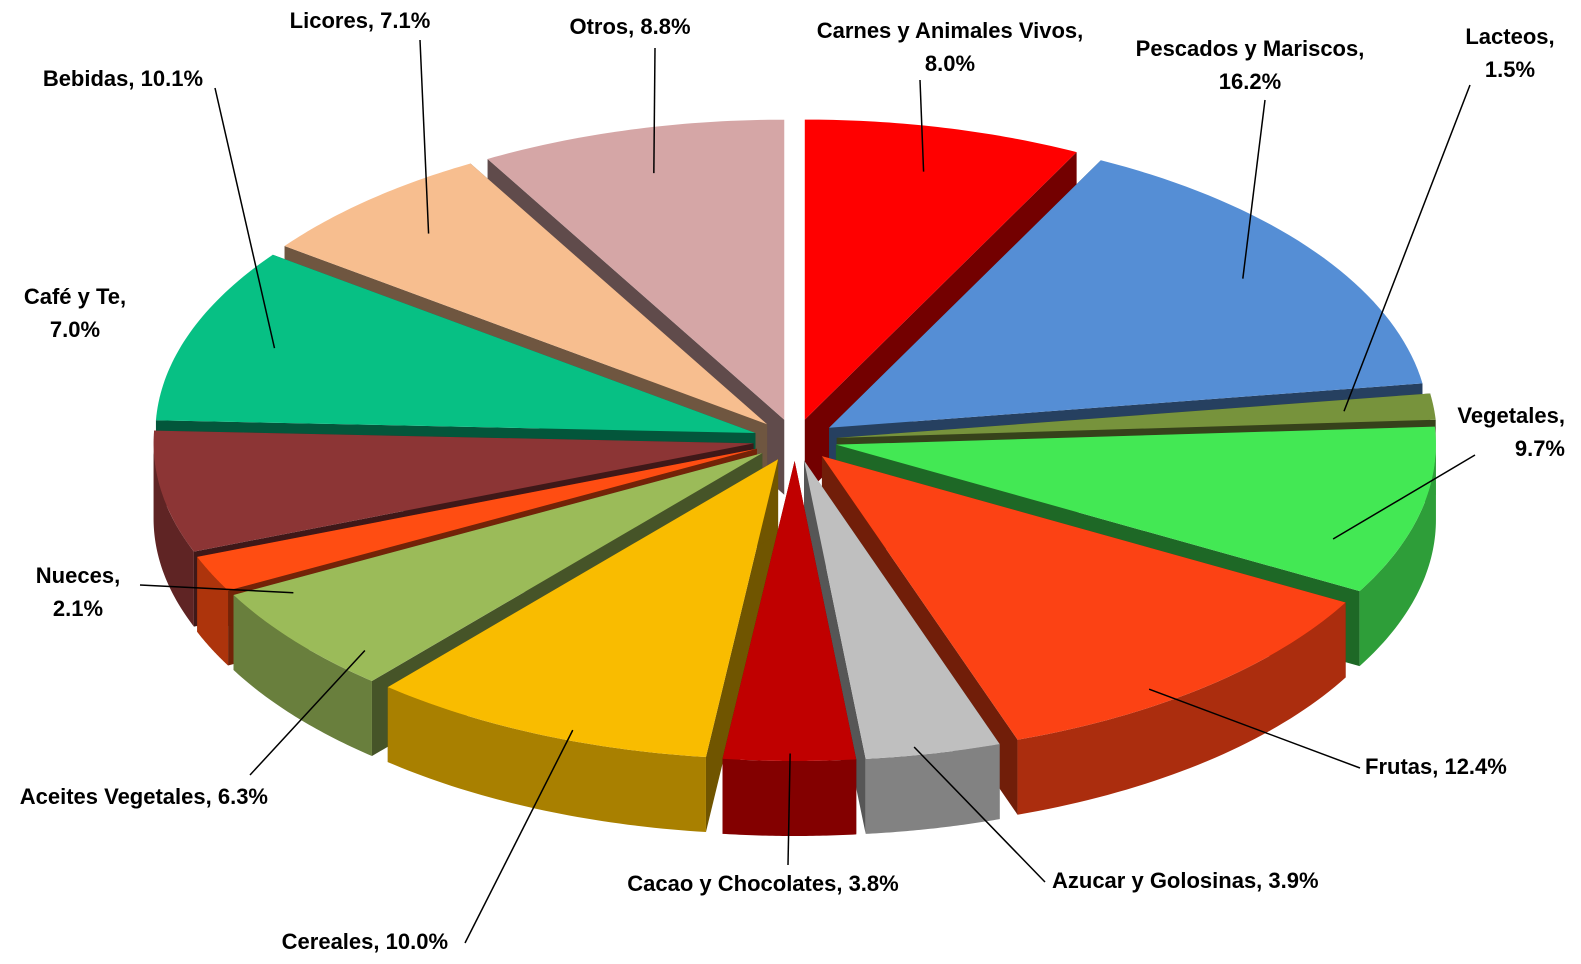  Describe the element at coordinates (123, 78) in the screenshot. I see `data-label: Bebidas, 10.1%` at that location.